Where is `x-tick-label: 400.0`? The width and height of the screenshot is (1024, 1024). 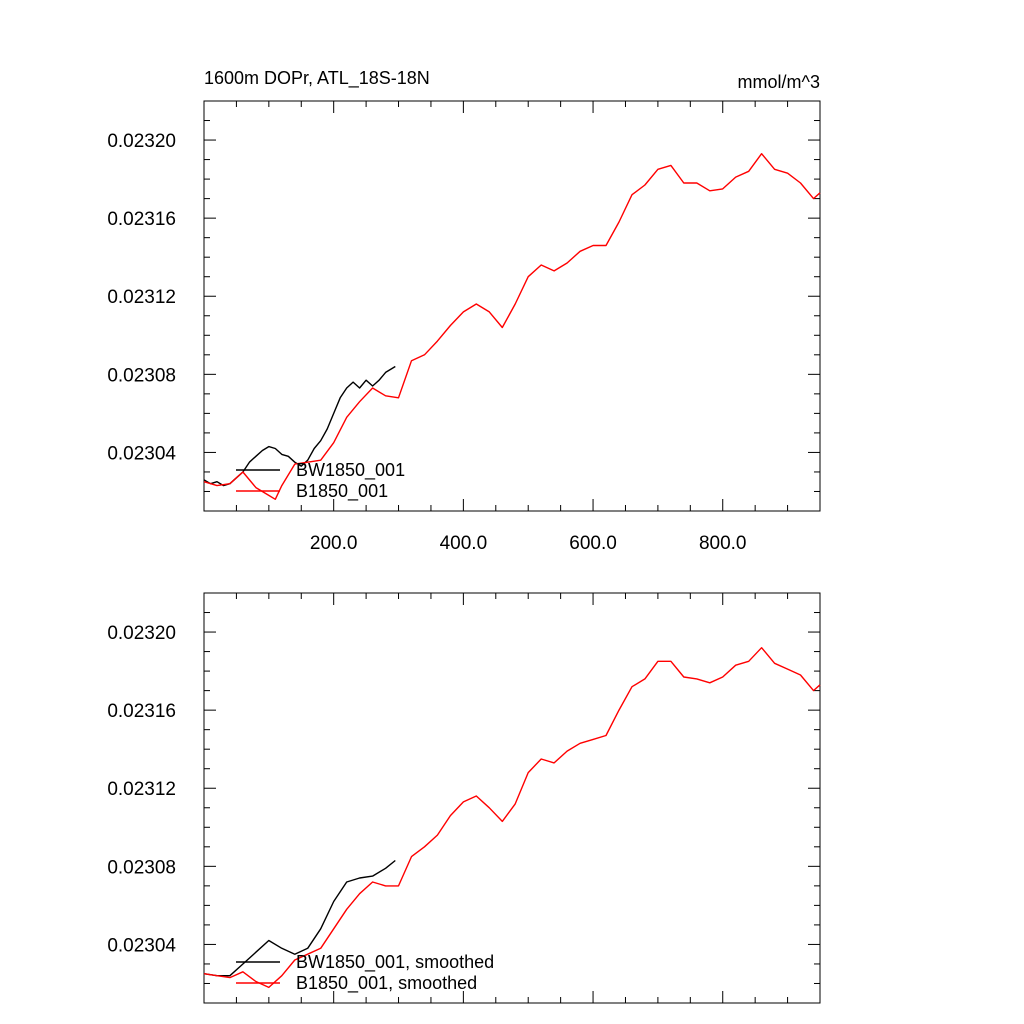
x-tick-label: 400.0 is located at coordinates (464, 543).